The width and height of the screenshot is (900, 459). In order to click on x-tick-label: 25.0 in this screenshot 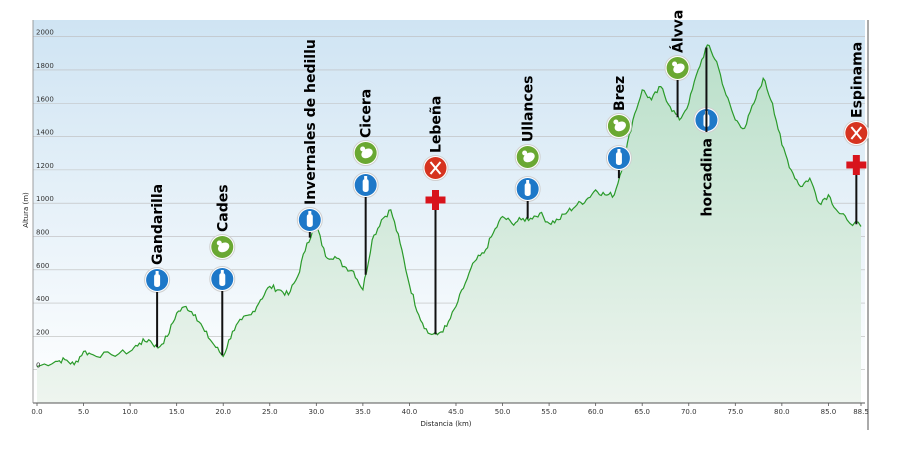, I will do `click(270, 412)`.